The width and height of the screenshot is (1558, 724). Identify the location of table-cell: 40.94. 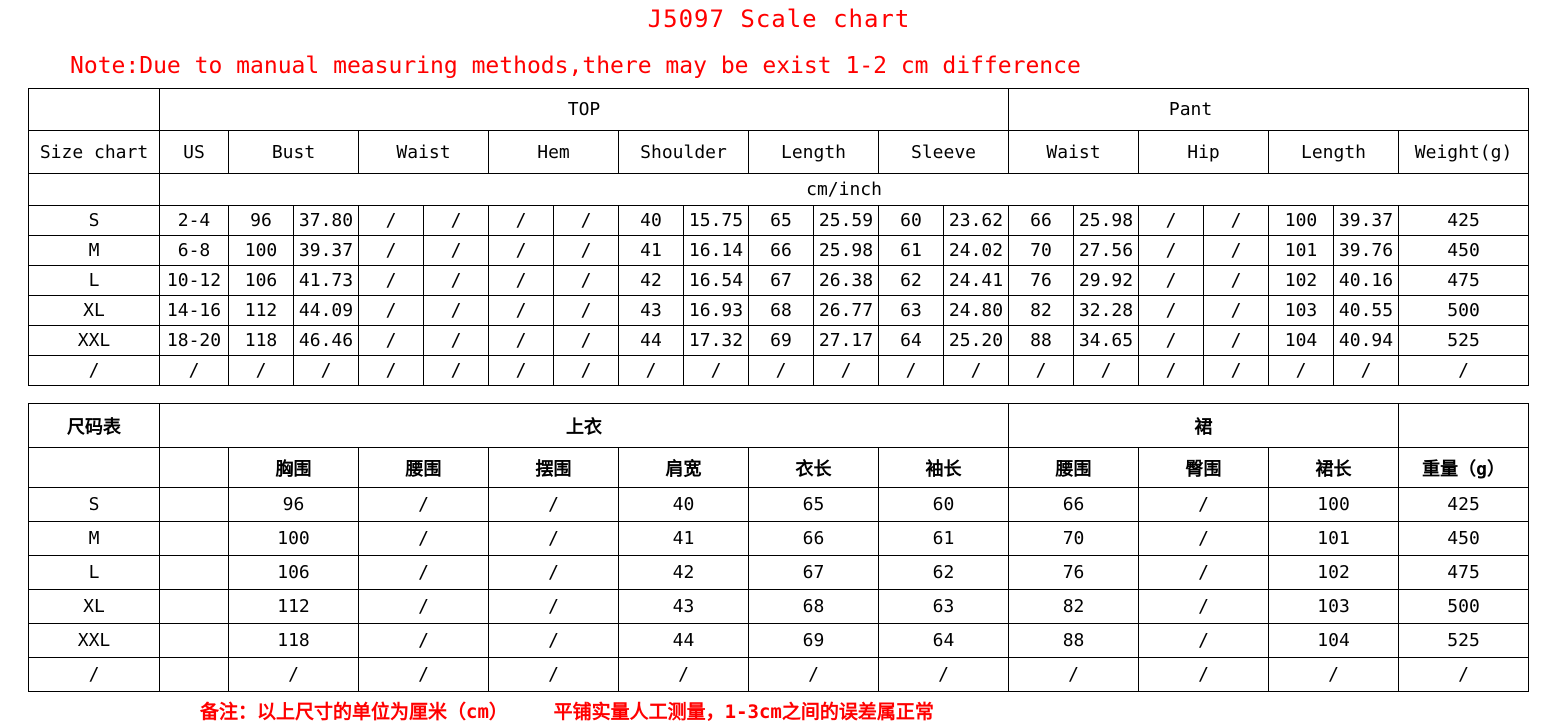
(1366, 340).